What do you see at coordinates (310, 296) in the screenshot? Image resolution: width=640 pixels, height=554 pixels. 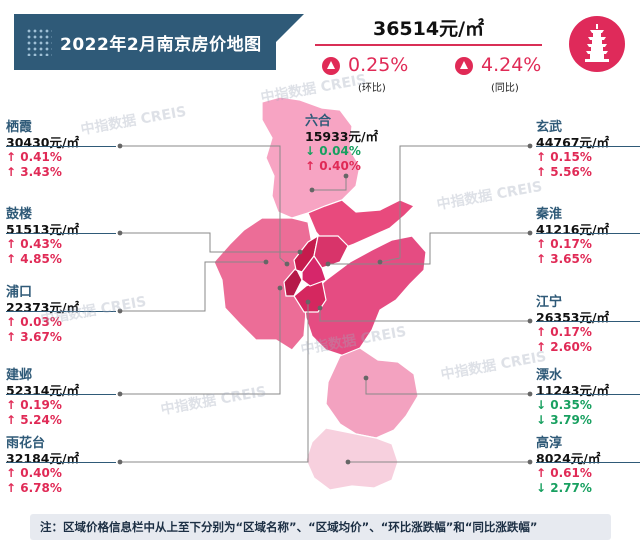 I see `region-yuhuatai` at bounding box center [310, 296].